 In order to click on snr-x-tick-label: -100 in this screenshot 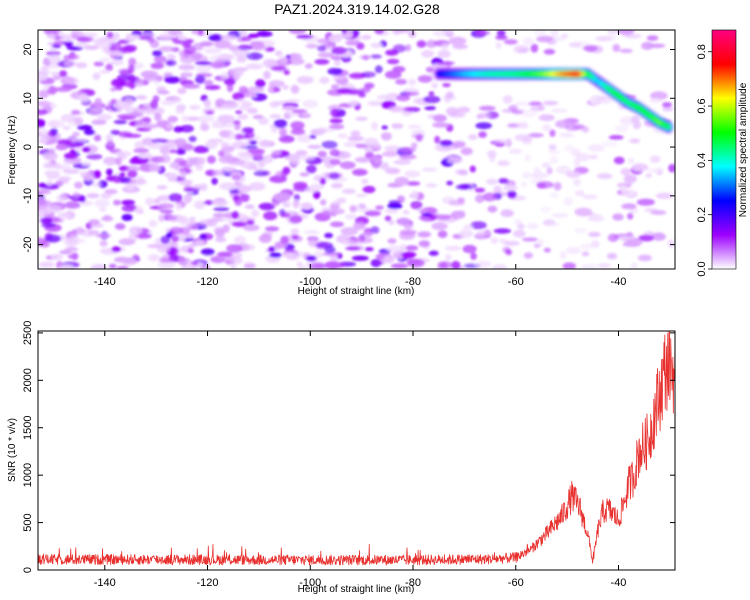, I will do `click(310, 583)`.